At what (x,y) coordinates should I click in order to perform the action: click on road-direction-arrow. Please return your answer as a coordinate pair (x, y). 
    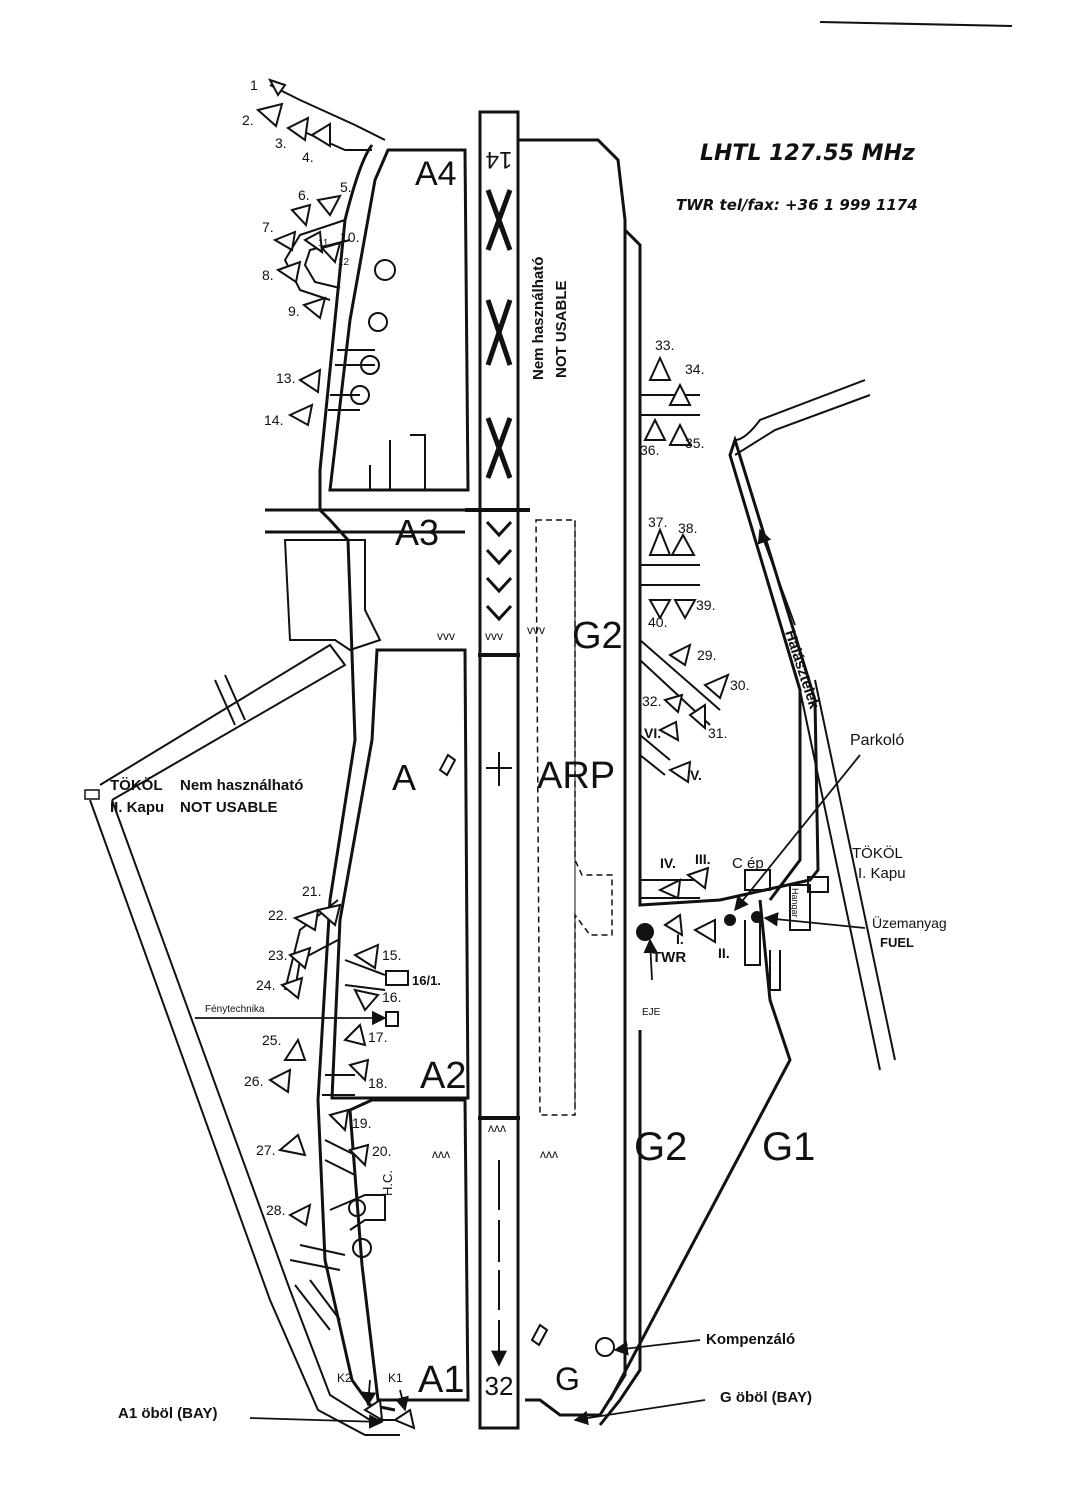
    Looking at the image, I should click on (776, 577).